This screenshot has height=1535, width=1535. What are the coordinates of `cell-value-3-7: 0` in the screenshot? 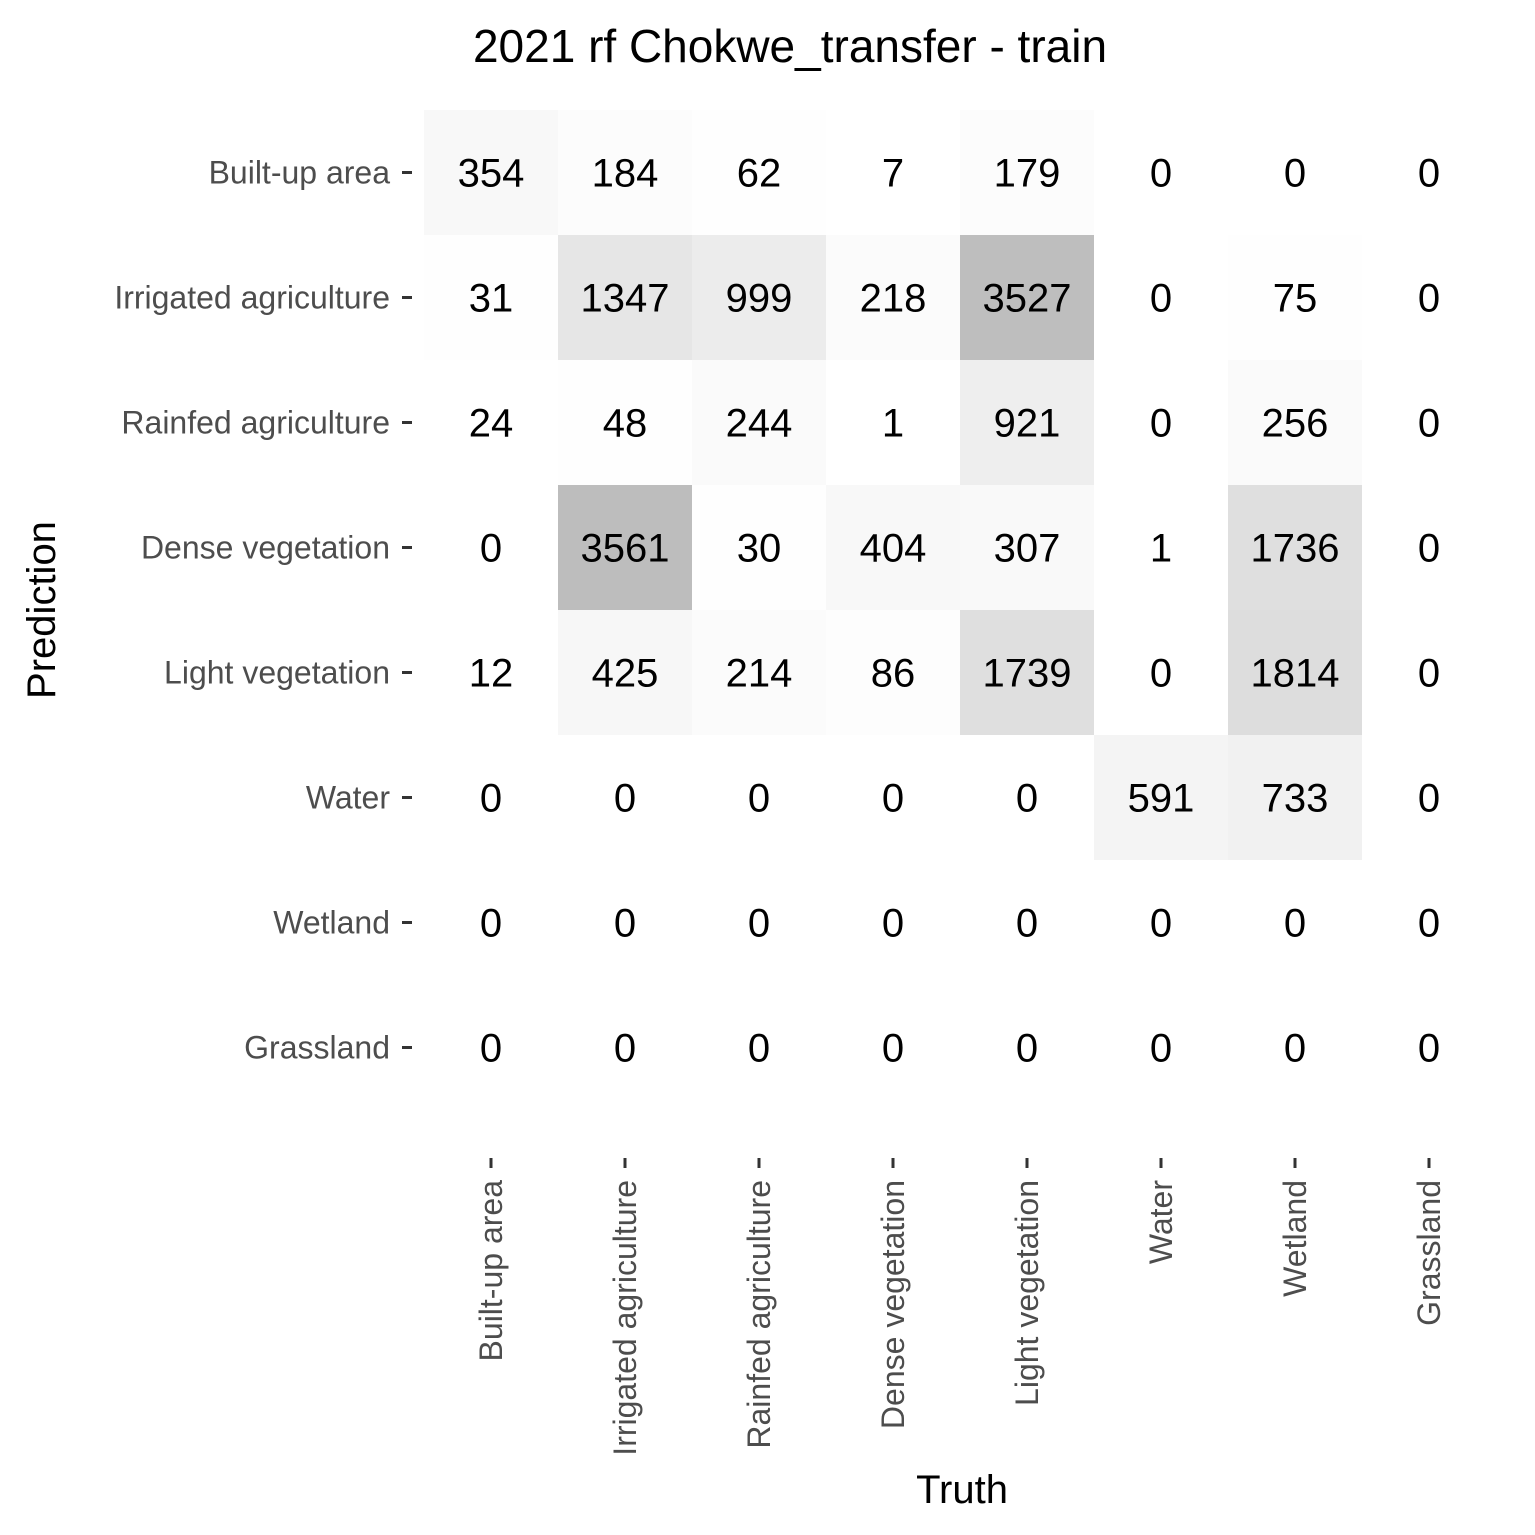 It's located at (1429, 549).